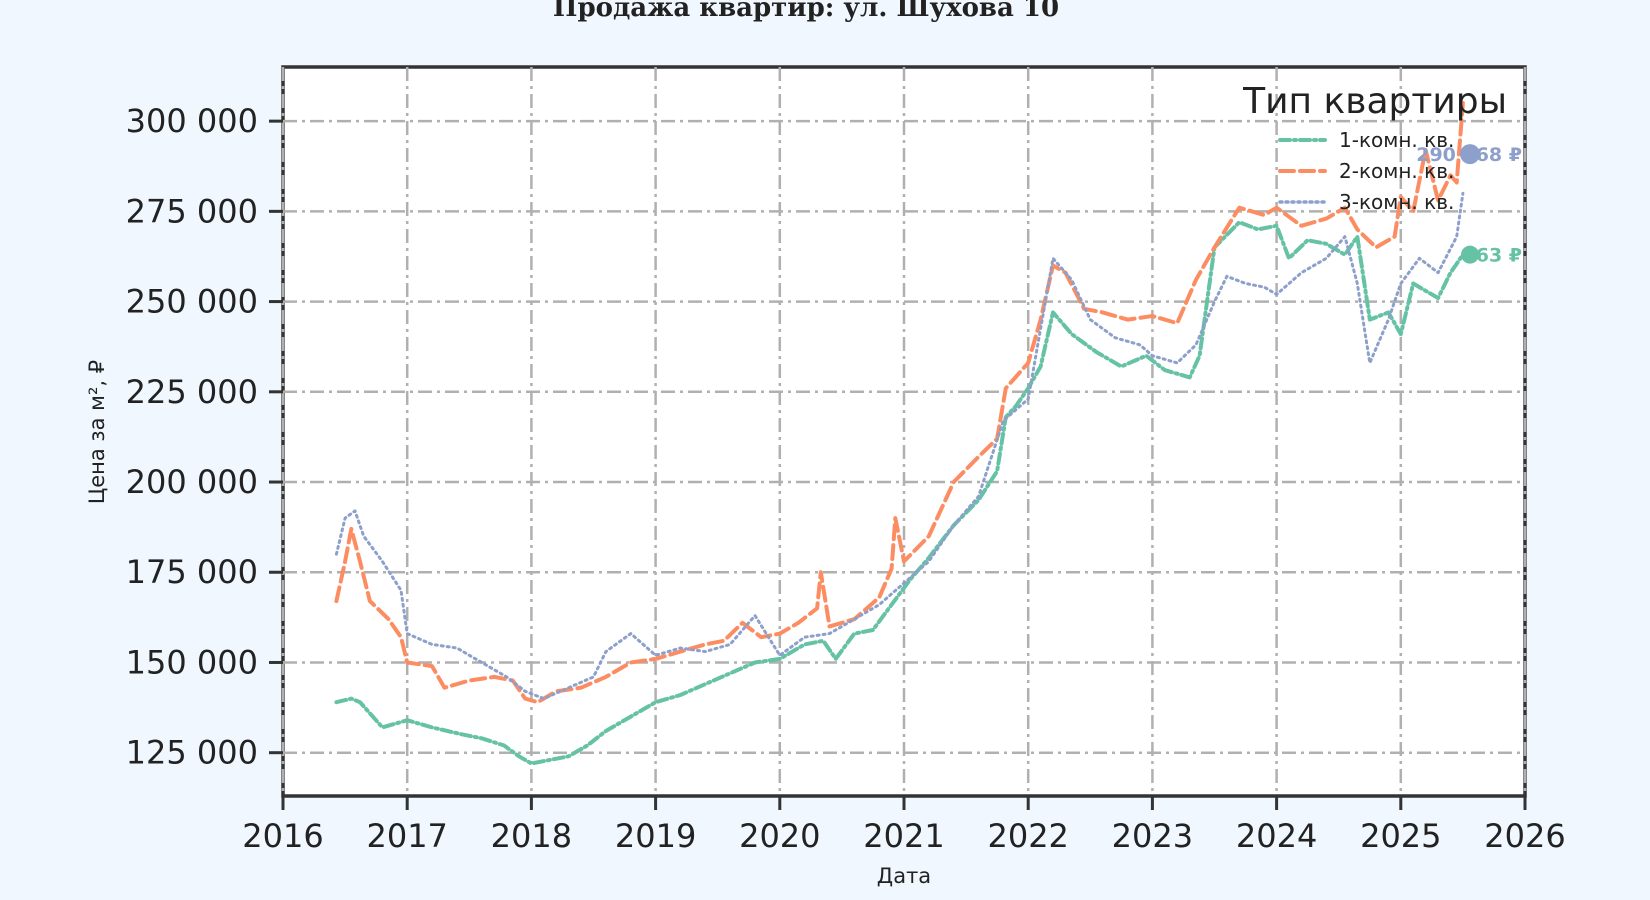 This screenshot has width=1650, height=900. I want to click on x-tick-label: 2020, so click(779, 836).